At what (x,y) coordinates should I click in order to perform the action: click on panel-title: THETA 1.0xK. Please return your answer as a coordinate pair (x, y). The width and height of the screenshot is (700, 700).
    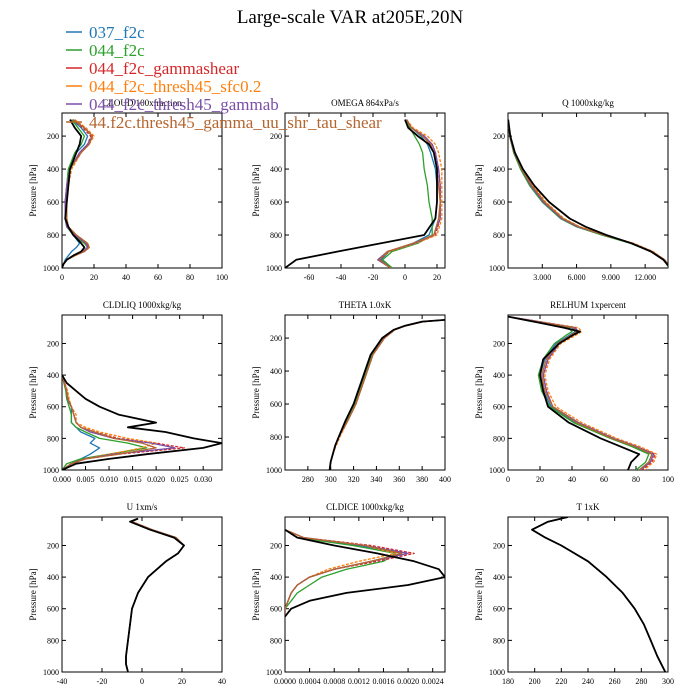
    Looking at the image, I should click on (365, 305).